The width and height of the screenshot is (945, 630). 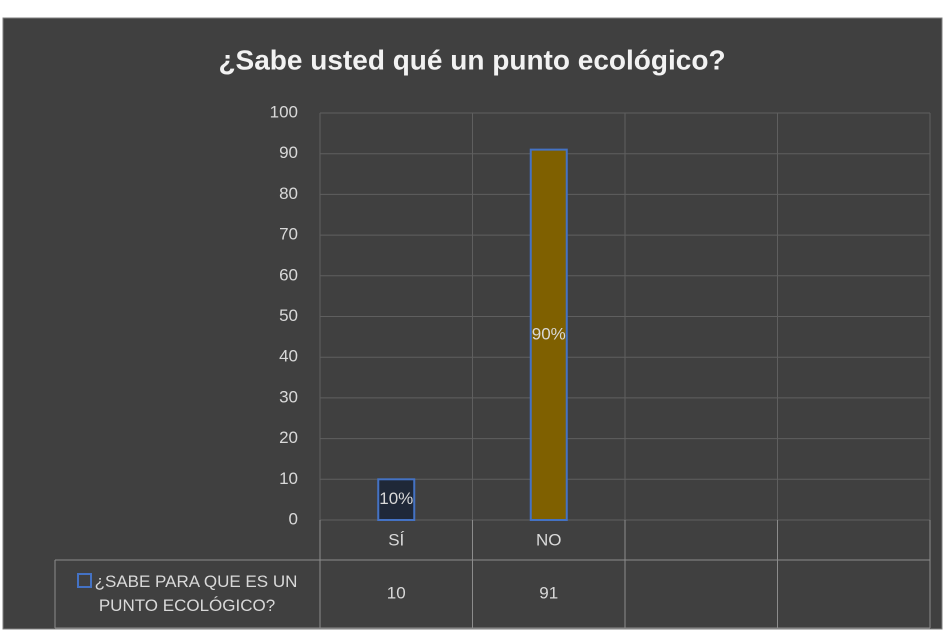 I want to click on y-tick-label: 90, so click(x=288, y=152).